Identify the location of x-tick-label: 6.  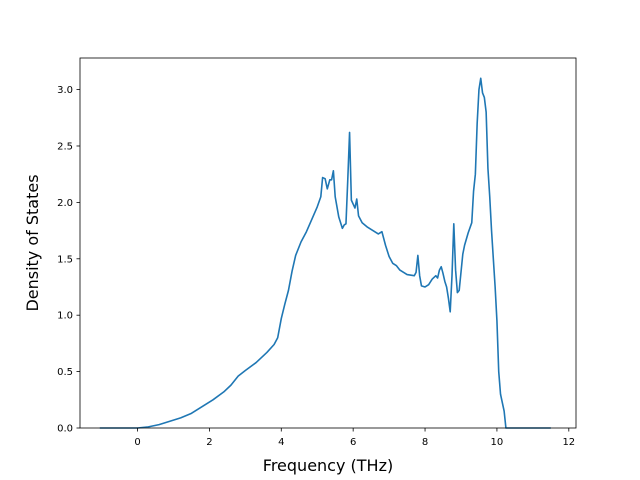
(353, 442).